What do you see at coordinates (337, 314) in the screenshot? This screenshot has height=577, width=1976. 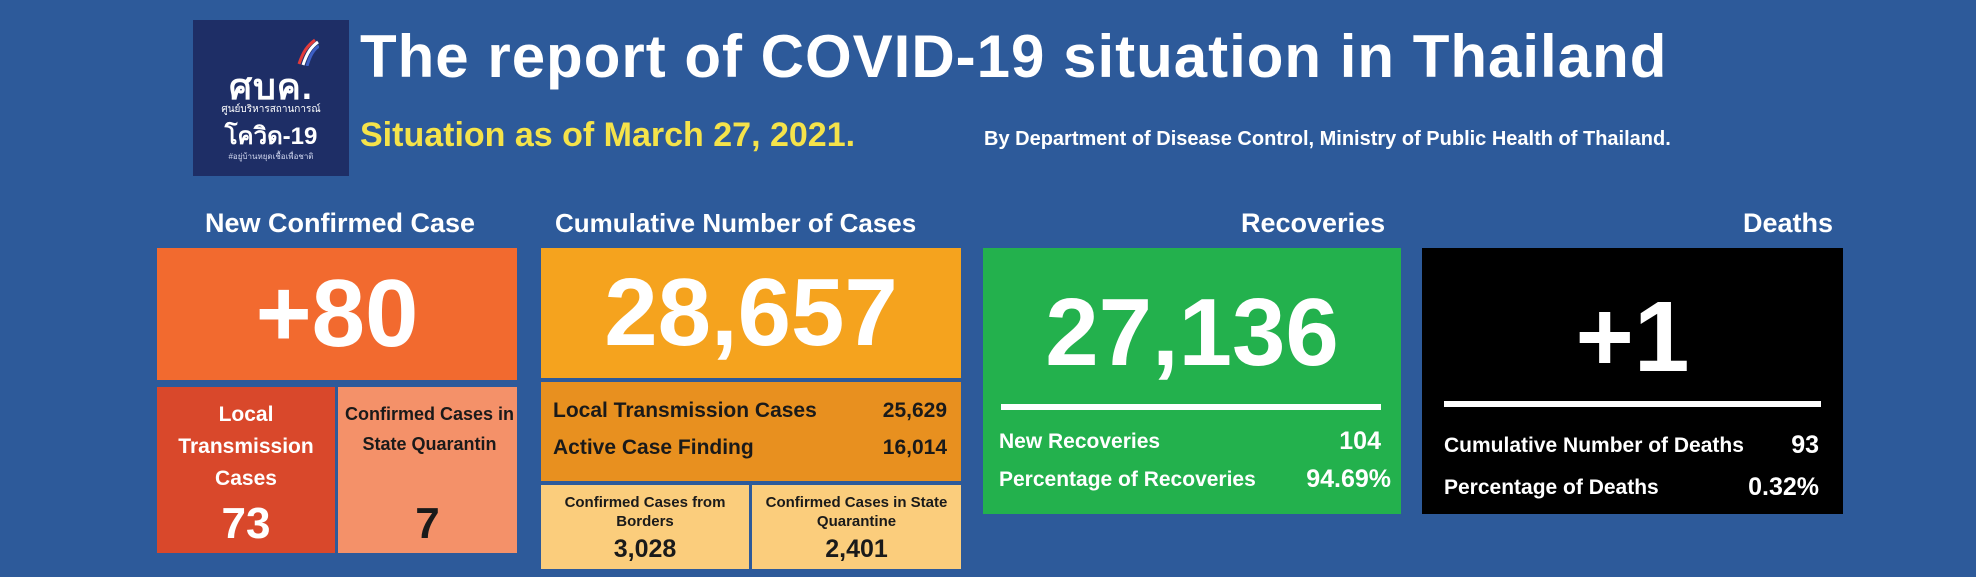 I see `new-confirmed-value: +80` at bounding box center [337, 314].